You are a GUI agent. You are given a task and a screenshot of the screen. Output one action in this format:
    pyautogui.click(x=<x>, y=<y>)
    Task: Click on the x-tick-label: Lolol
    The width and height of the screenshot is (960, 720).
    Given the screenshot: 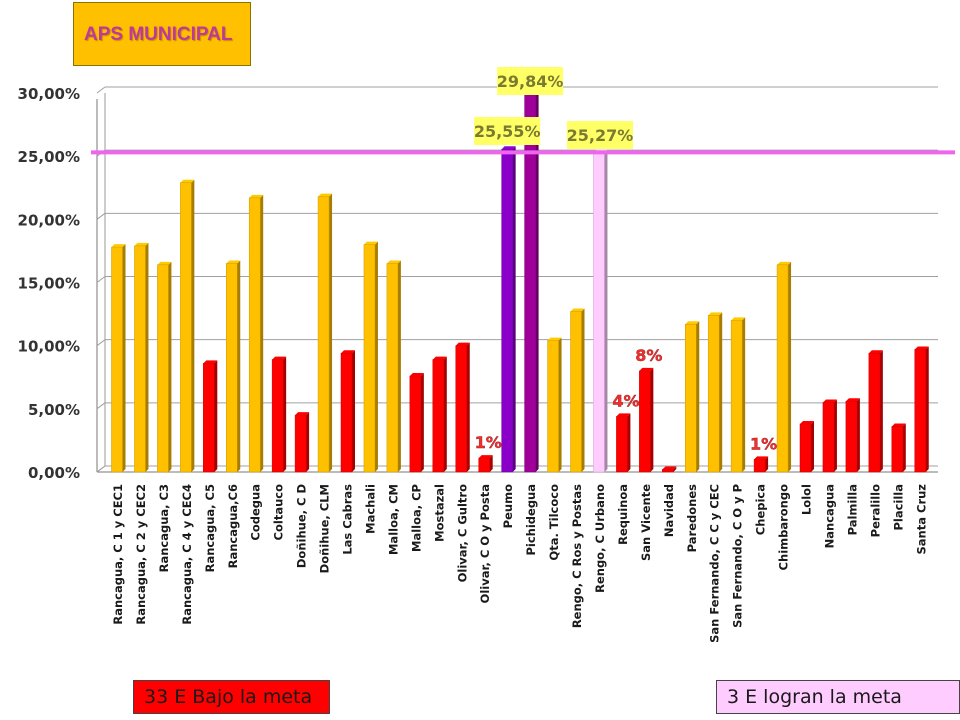 What is the action you would take?
    pyautogui.click(x=807, y=499)
    